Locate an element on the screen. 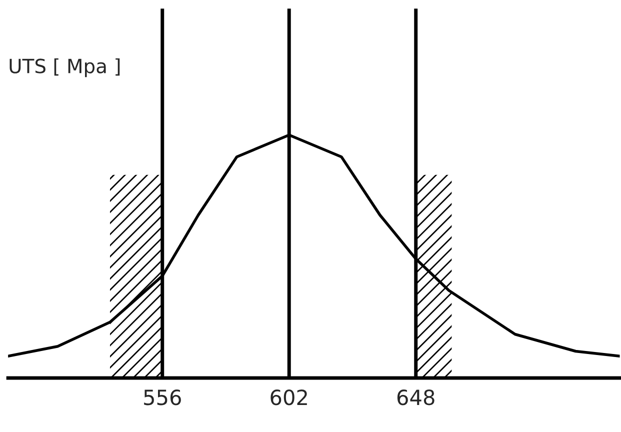  x-tick-label: 556 is located at coordinates (162, 397).